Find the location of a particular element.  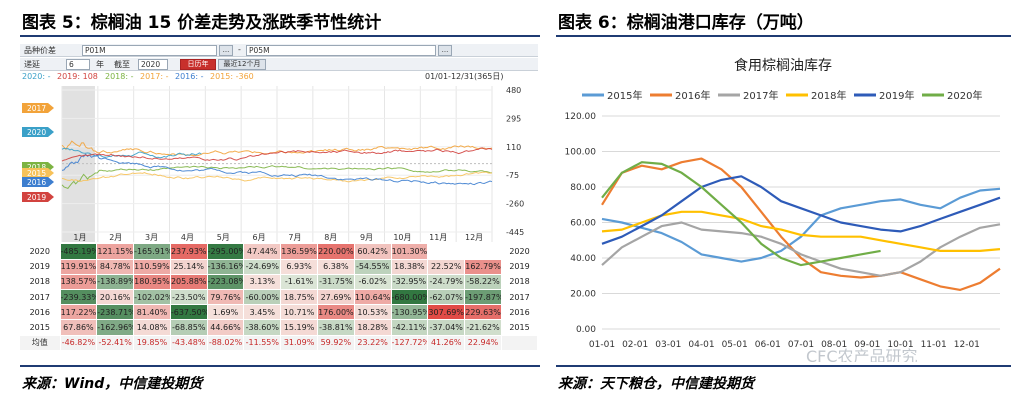

contract1-input: P01M is located at coordinates (149, 50).